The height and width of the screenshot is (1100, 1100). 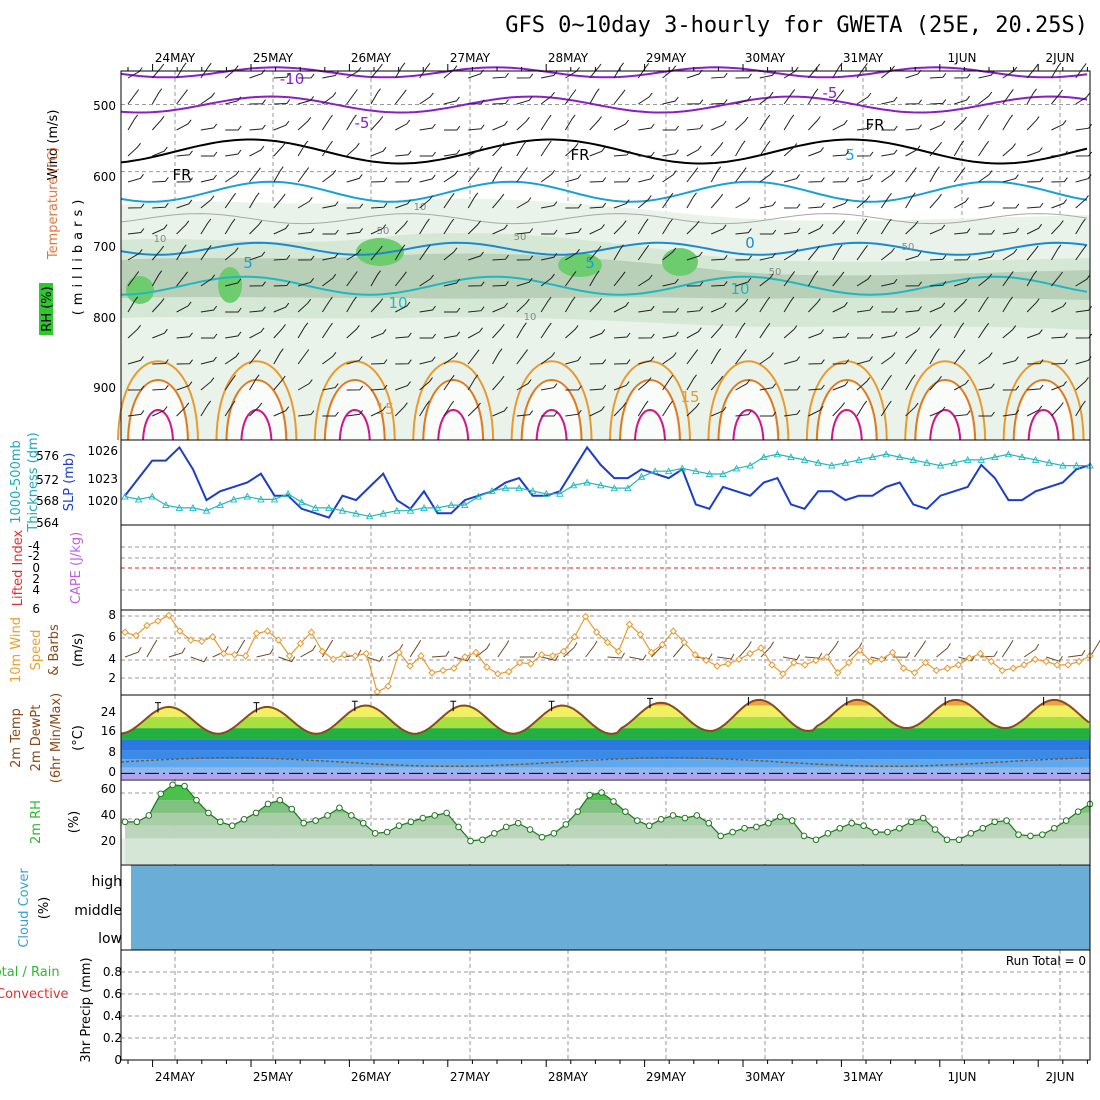 What do you see at coordinates (830, 93) in the screenshot?
I see `contour-label: -5` at bounding box center [830, 93].